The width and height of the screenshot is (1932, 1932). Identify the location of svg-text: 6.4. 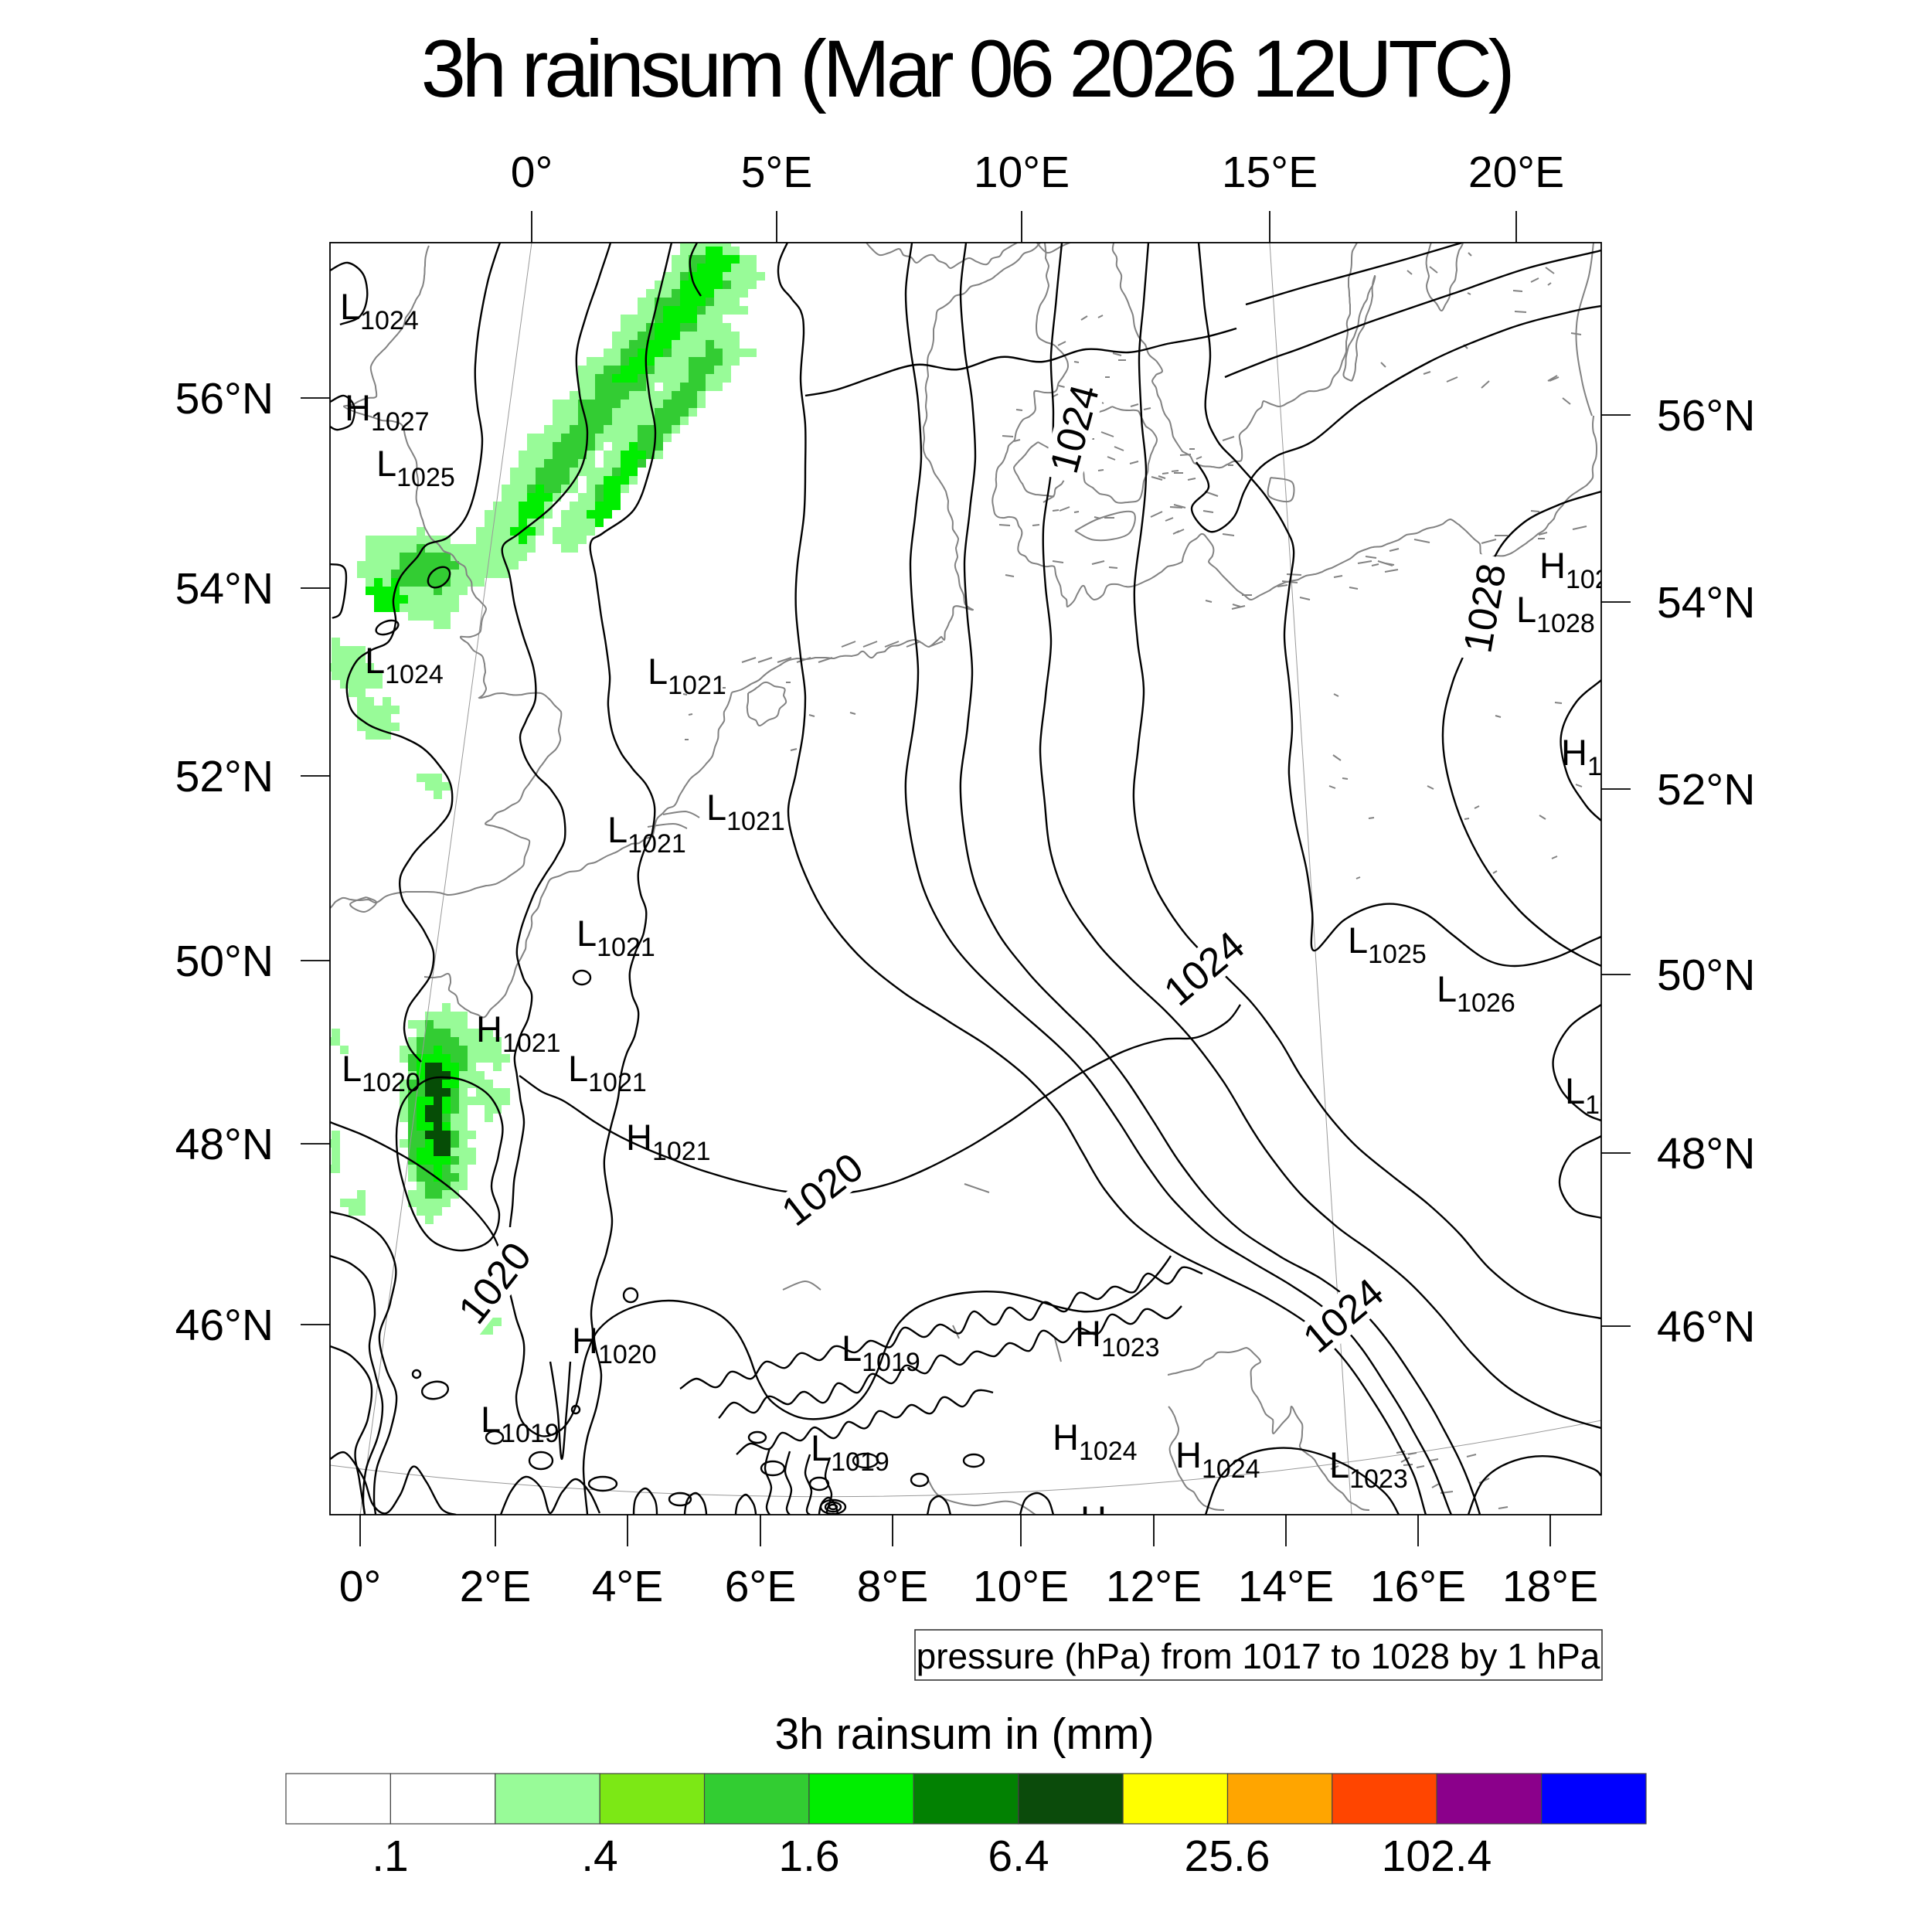
(1019, 1856).